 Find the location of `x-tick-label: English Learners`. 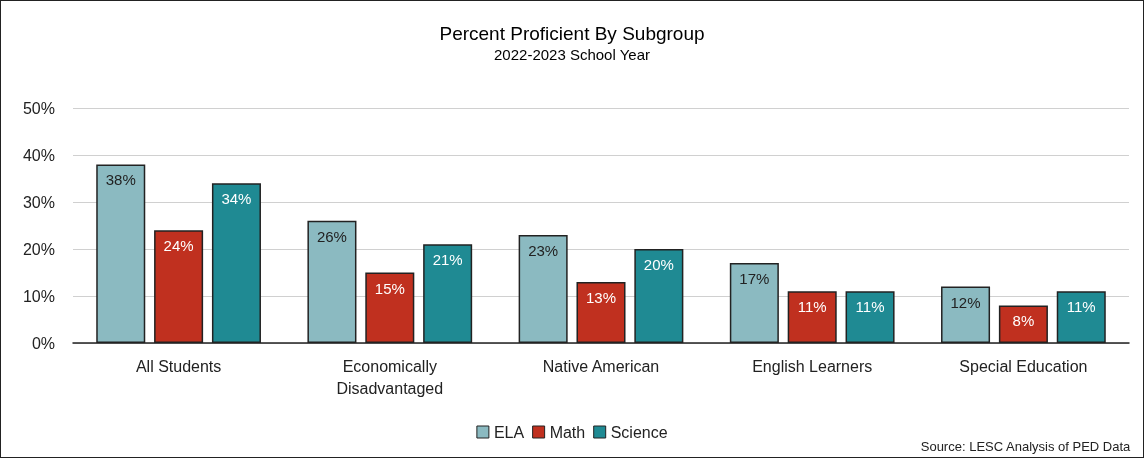

x-tick-label: English Learners is located at coordinates (812, 366).